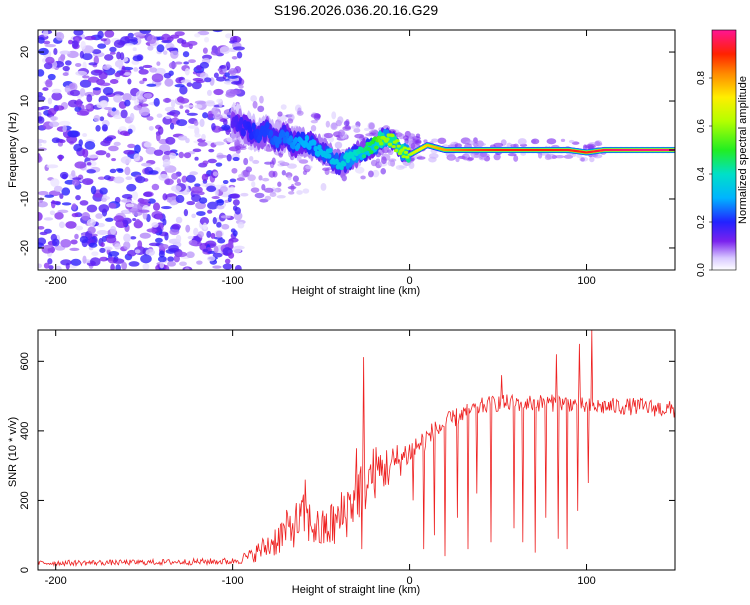  I want to click on spectrogram-ridge-layer, so click(452, 139).